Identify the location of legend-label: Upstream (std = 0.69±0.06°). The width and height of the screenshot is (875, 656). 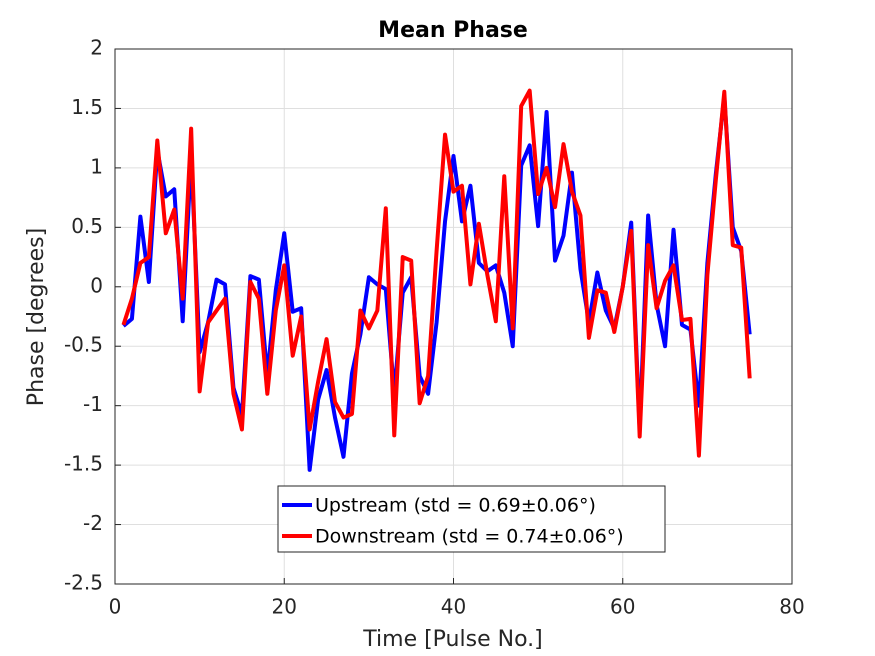
(455, 506).